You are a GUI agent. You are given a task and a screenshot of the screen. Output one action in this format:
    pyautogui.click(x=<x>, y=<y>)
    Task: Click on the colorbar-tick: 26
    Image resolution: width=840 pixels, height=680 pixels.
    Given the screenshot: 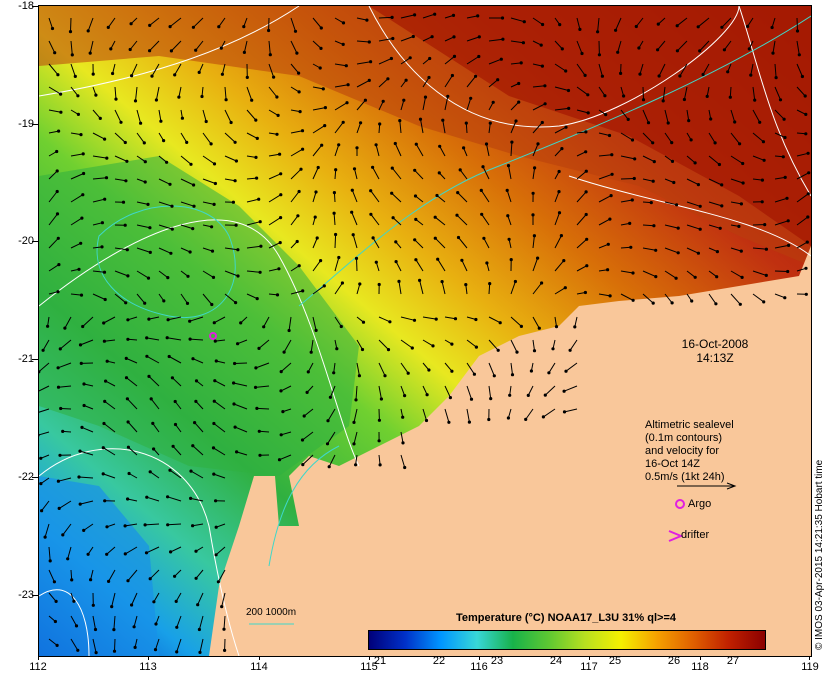 What is the action you would take?
    pyautogui.click(x=674, y=661)
    